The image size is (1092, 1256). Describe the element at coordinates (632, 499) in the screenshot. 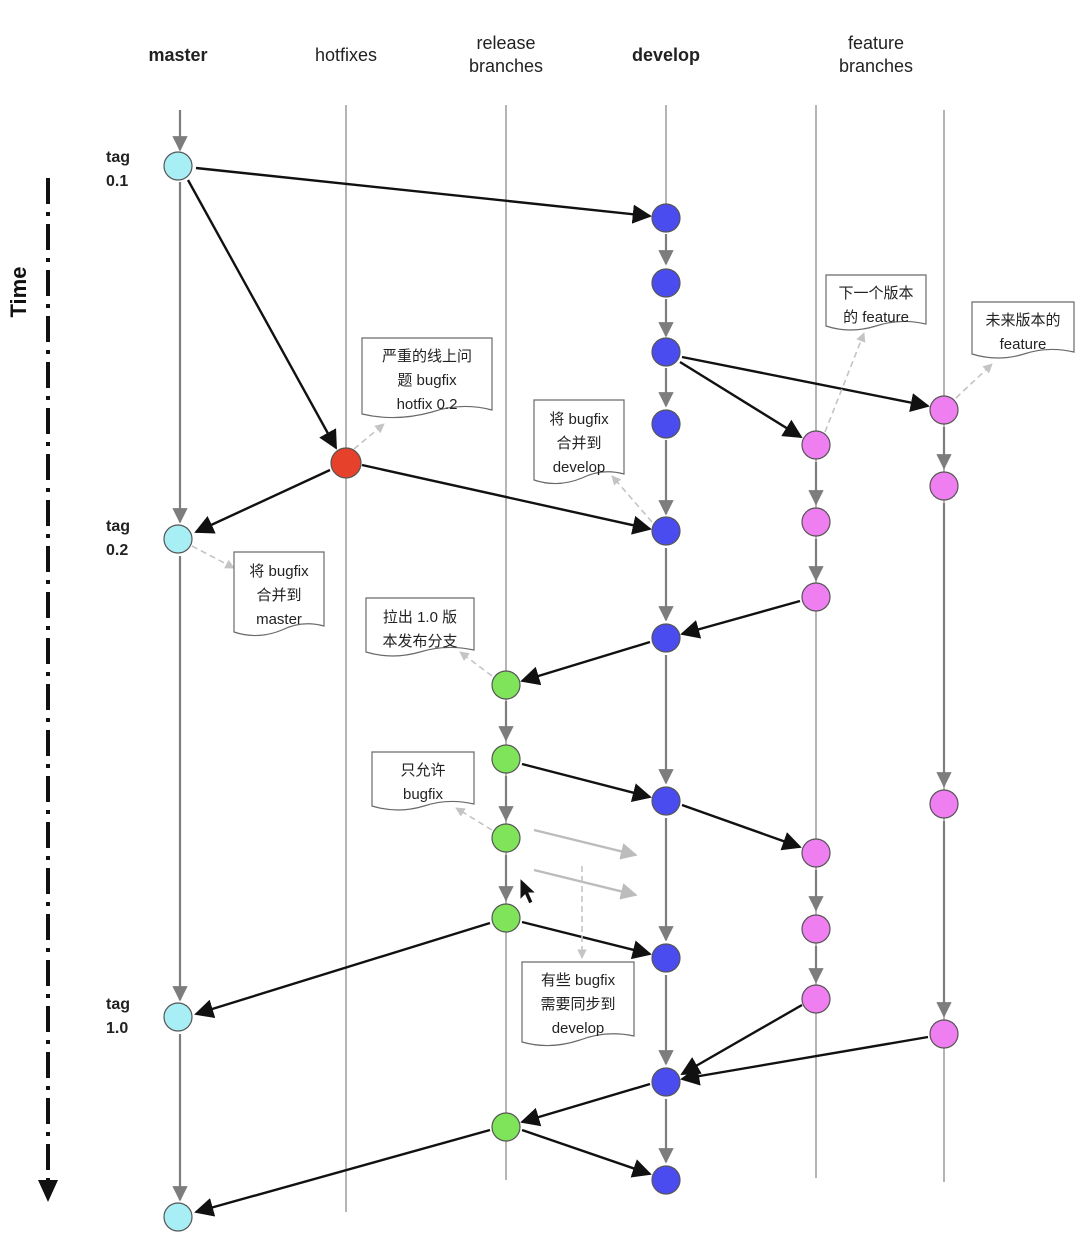

I see `connector-merge-develop` at that location.